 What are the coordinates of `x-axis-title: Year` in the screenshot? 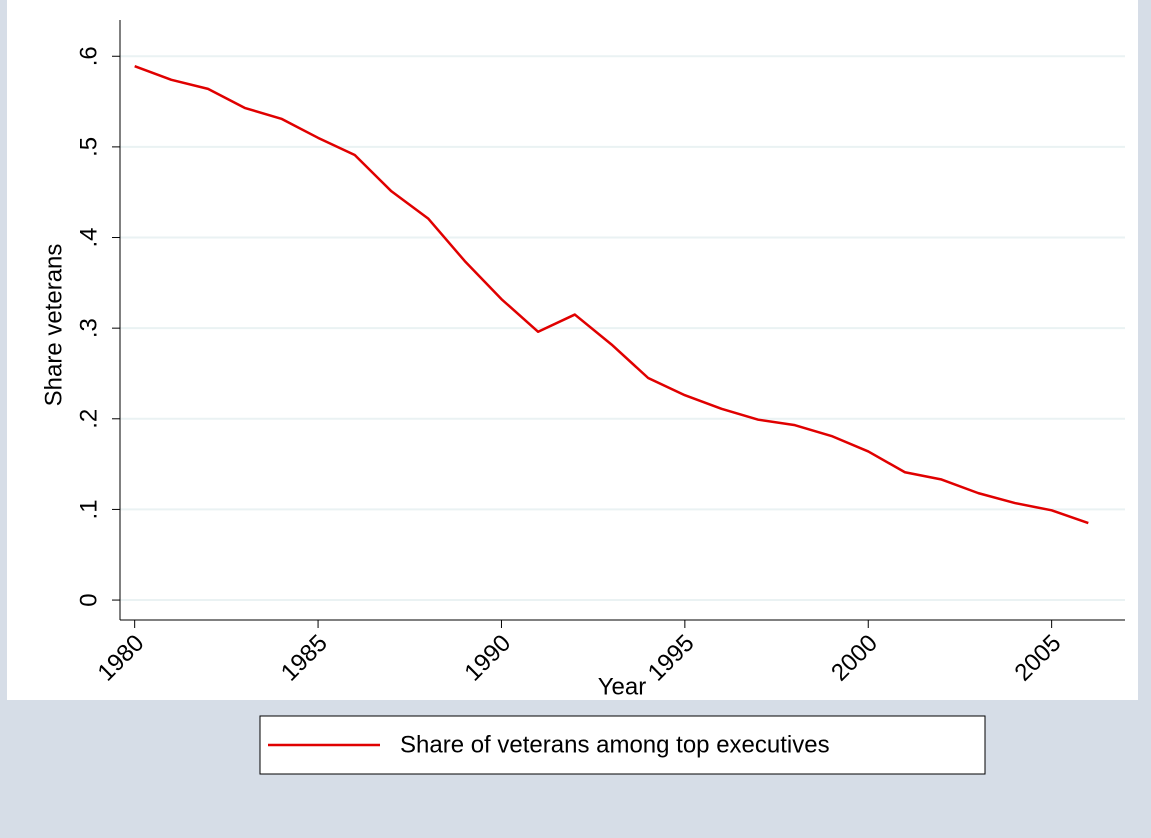 It's located at (622, 686).